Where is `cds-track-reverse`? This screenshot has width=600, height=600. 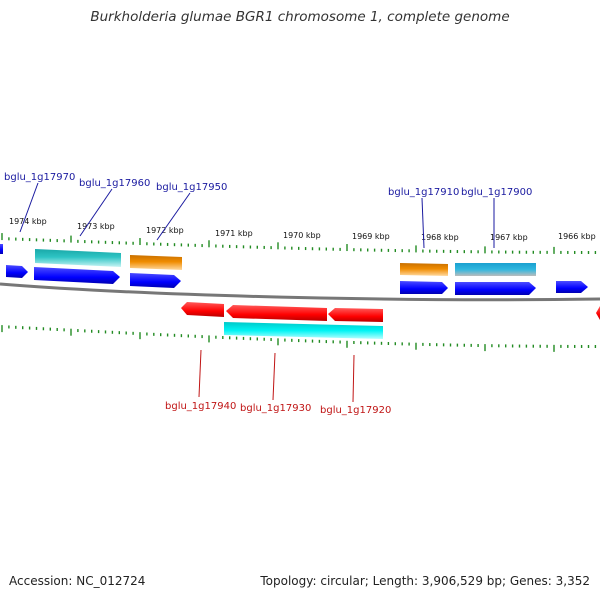
cds-track-reverse is located at coordinates (303, 330).